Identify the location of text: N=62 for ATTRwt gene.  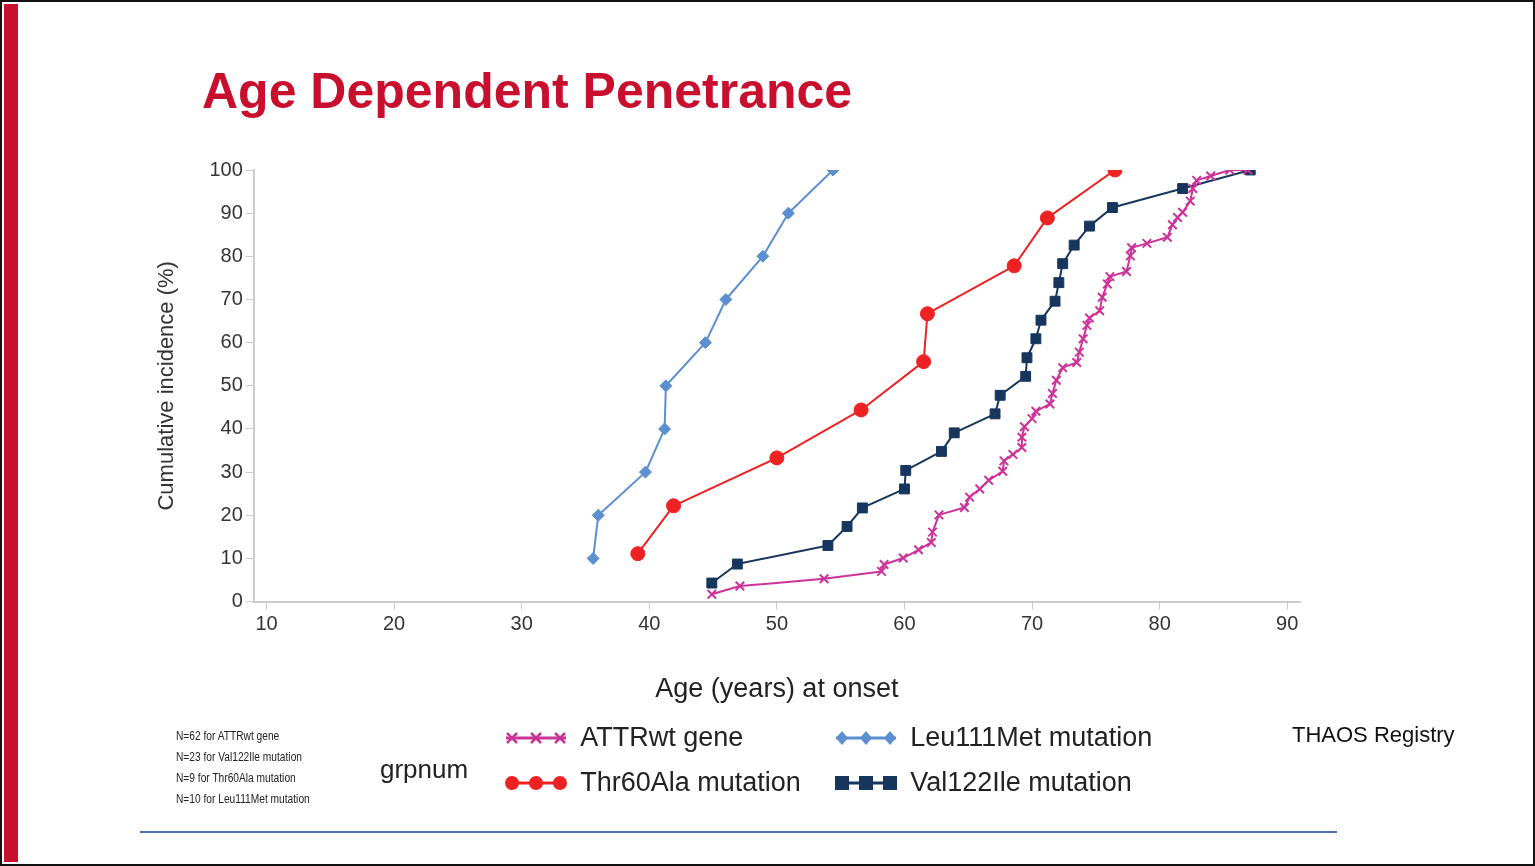
(228, 736).